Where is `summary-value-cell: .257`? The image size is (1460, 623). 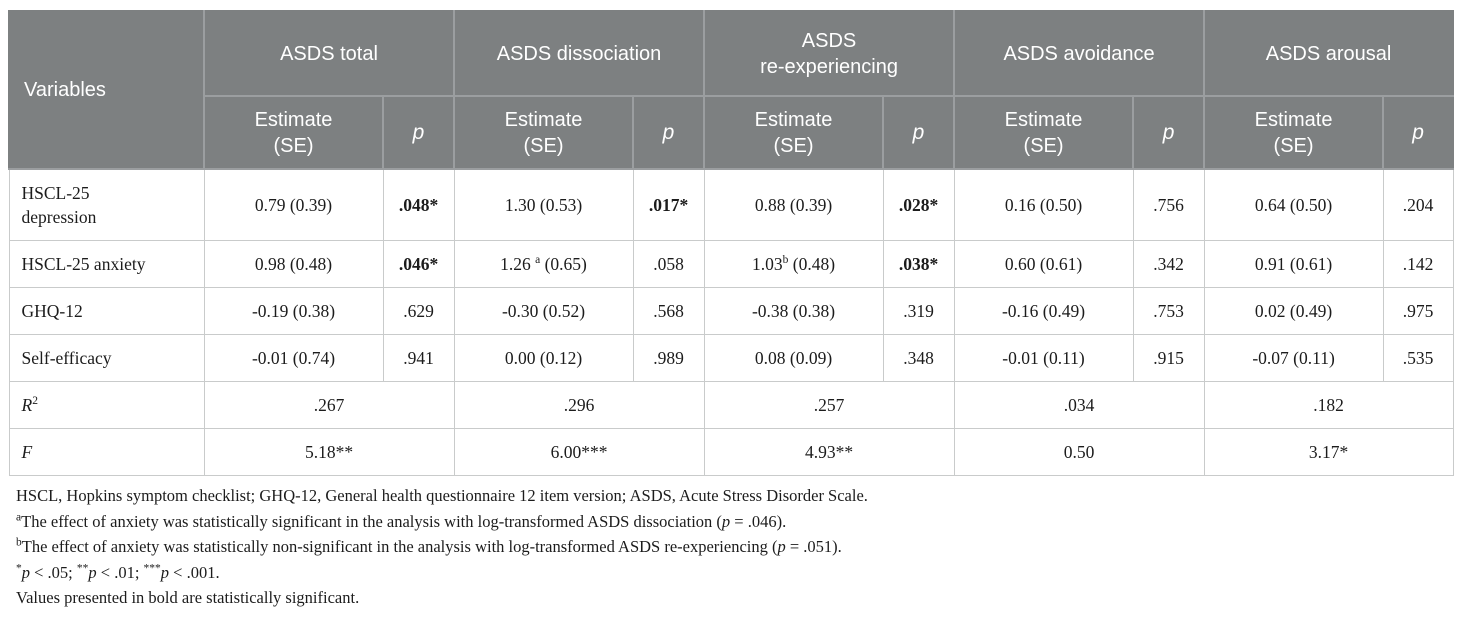
summary-value-cell: .257 is located at coordinates (829, 405).